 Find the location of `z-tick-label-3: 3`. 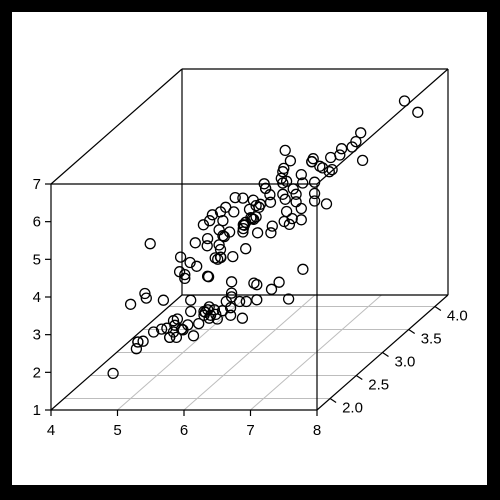

z-tick-label-3: 3 is located at coordinates (37, 335).